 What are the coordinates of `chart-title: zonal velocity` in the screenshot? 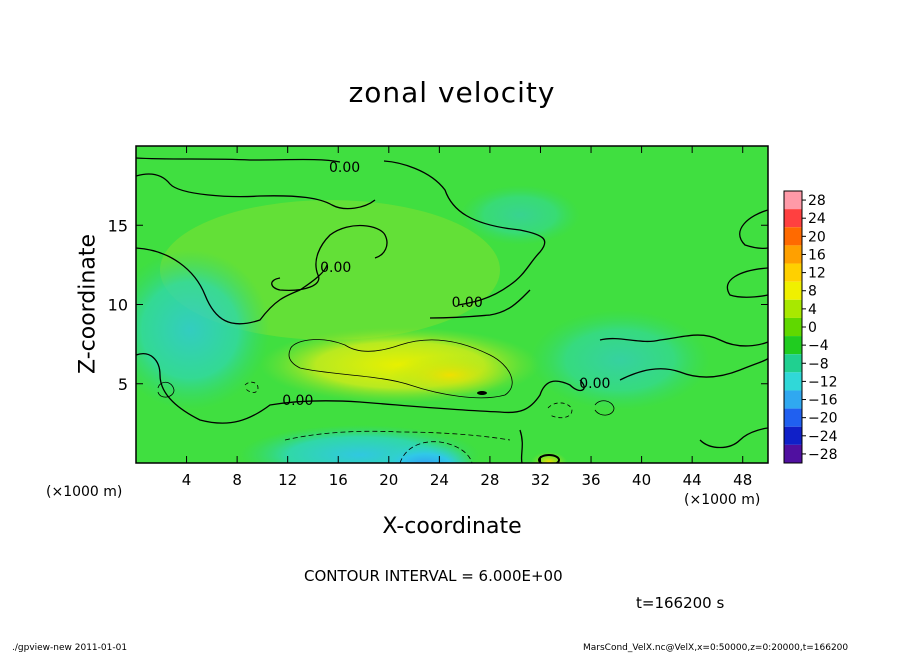 It's located at (452, 92).